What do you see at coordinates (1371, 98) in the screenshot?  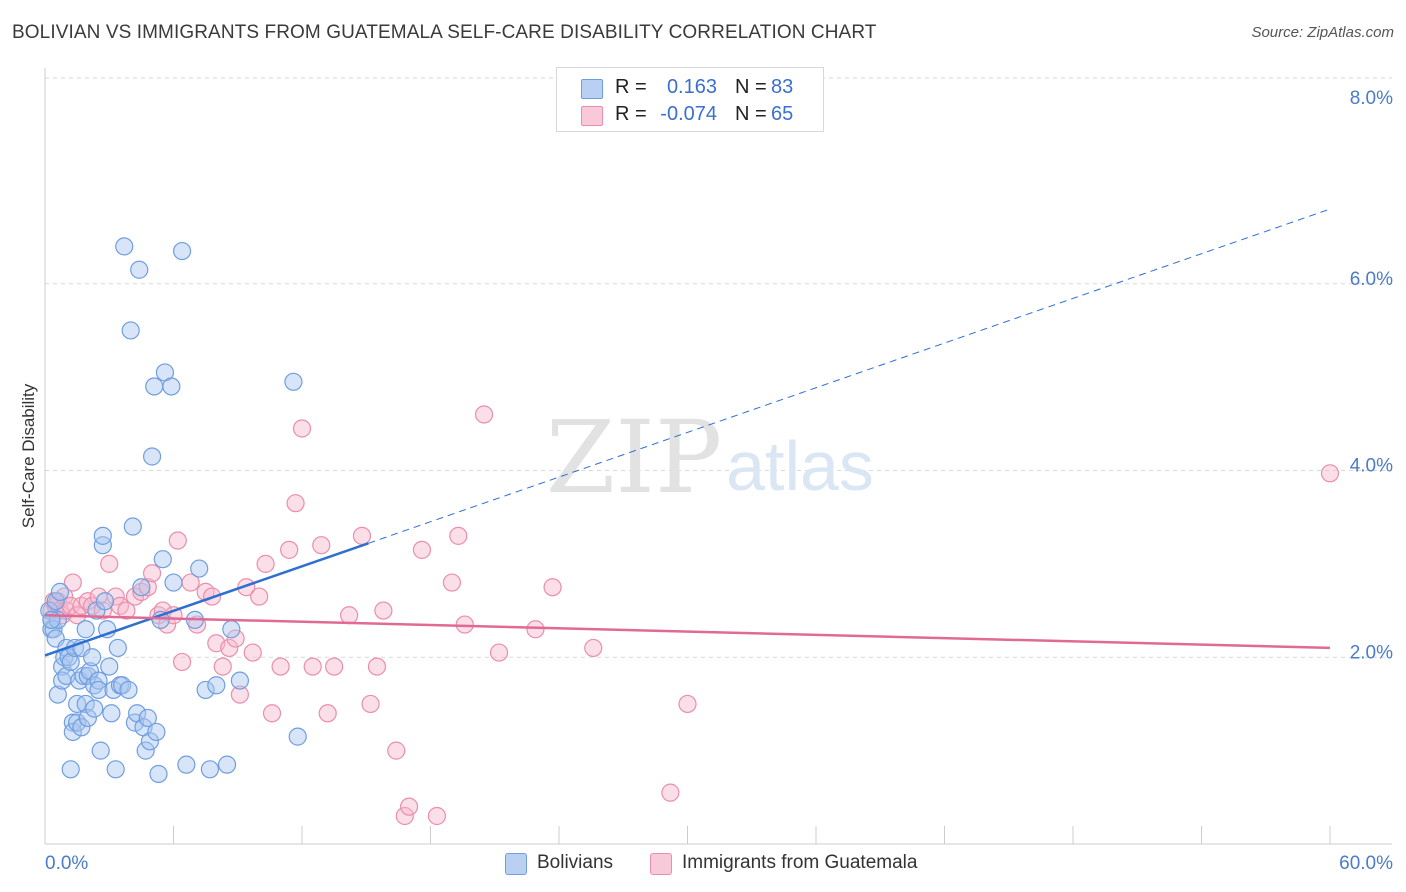 I see `y-tick-label: 8.0%` at bounding box center [1371, 98].